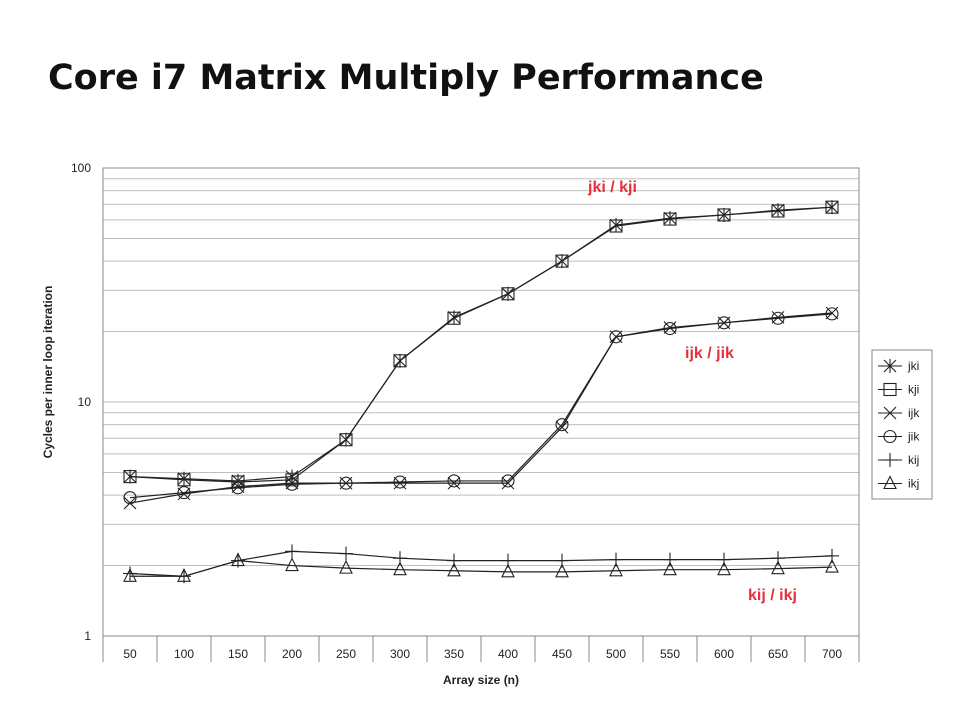  Describe the element at coordinates (913, 437) in the screenshot. I see `legend-label: jik` at that location.